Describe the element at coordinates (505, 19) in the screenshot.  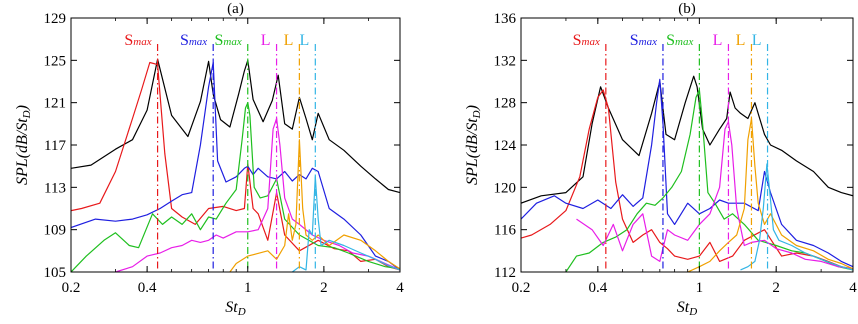
I see `y-tick-label: 136` at that location.